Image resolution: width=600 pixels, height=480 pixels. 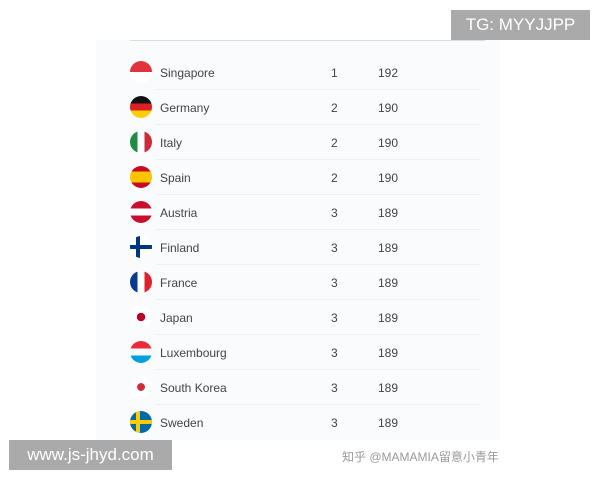 What do you see at coordinates (520, 25) in the screenshot?
I see `tg-overlay: TG: MYYJJPP` at bounding box center [520, 25].